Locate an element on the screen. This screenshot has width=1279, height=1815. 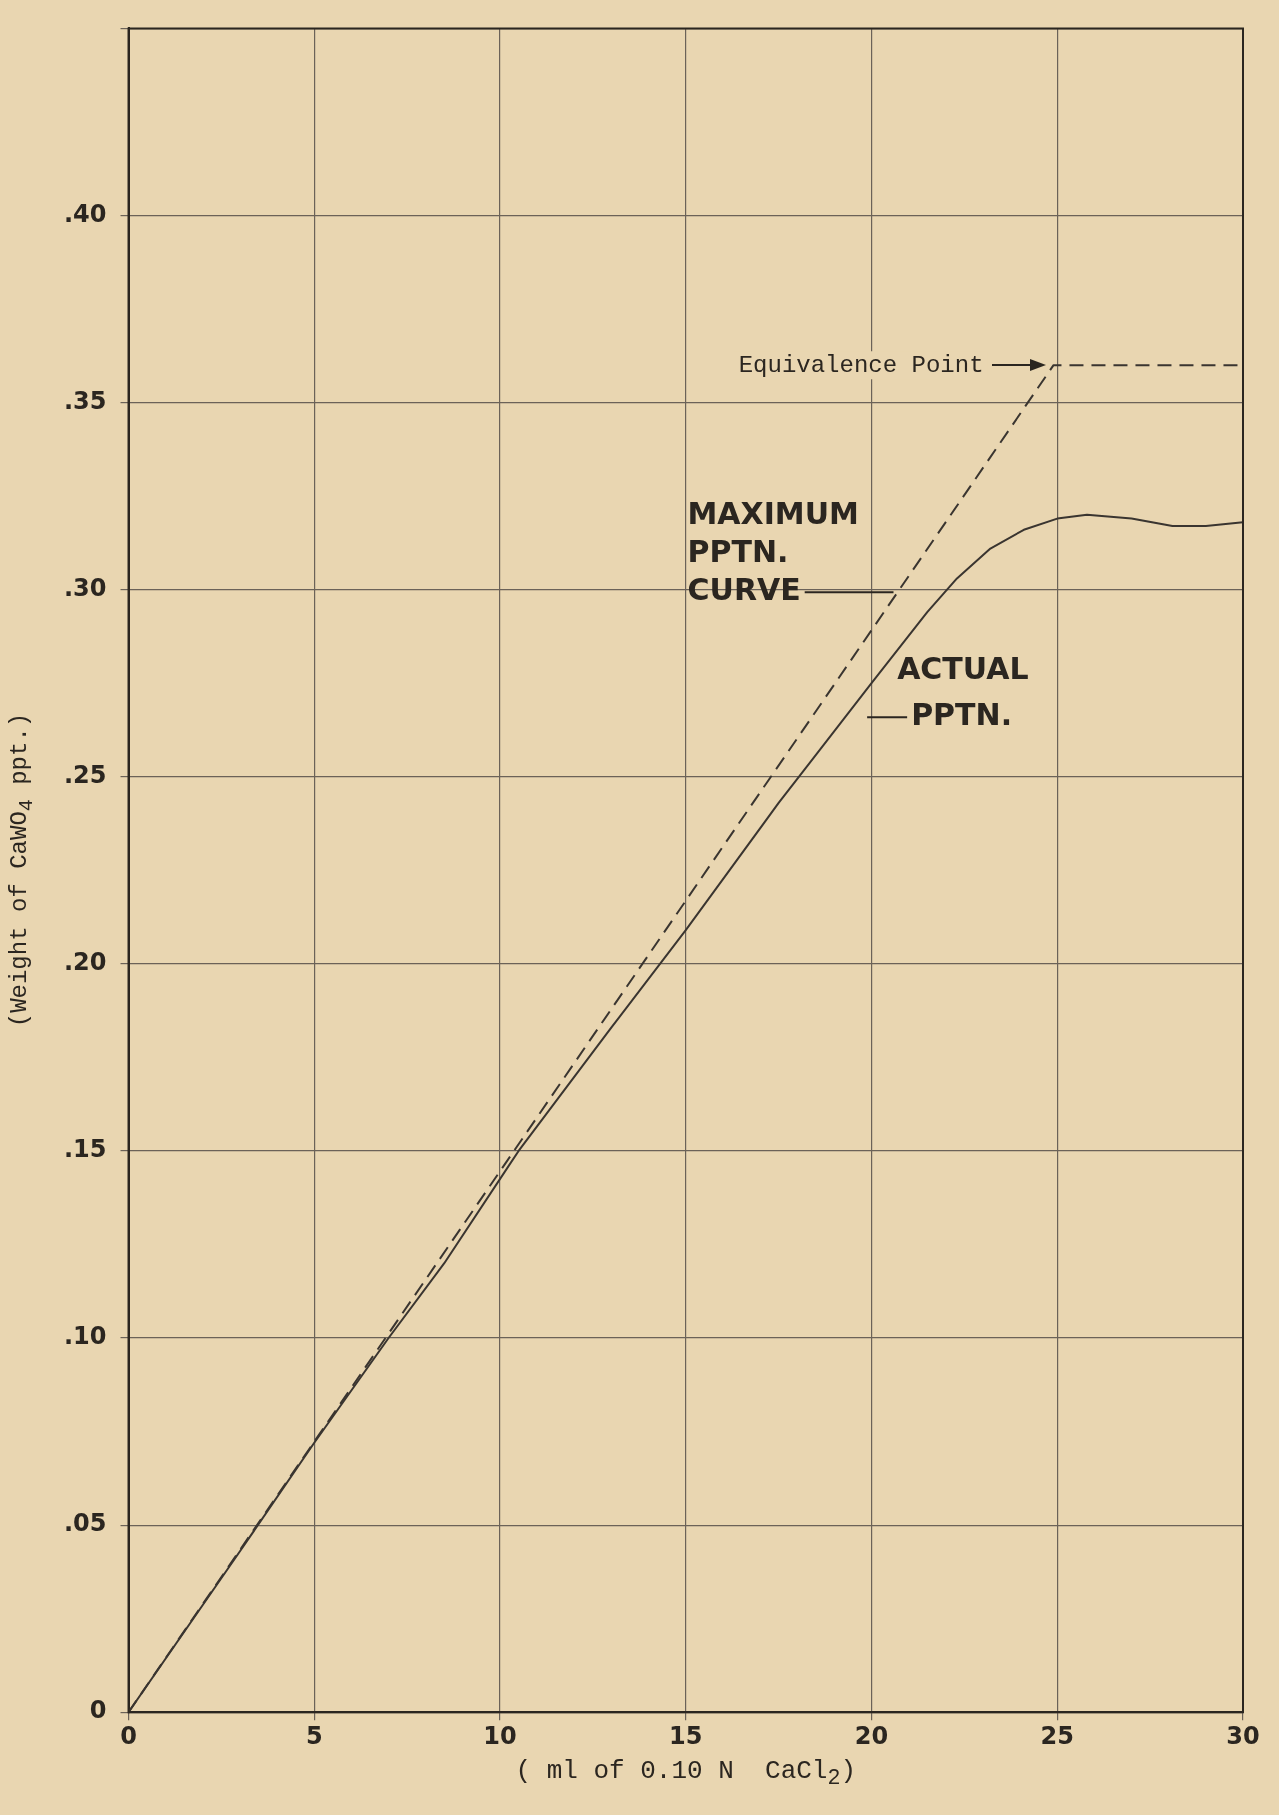
x-tick-label: 10 is located at coordinates (500, 1735).